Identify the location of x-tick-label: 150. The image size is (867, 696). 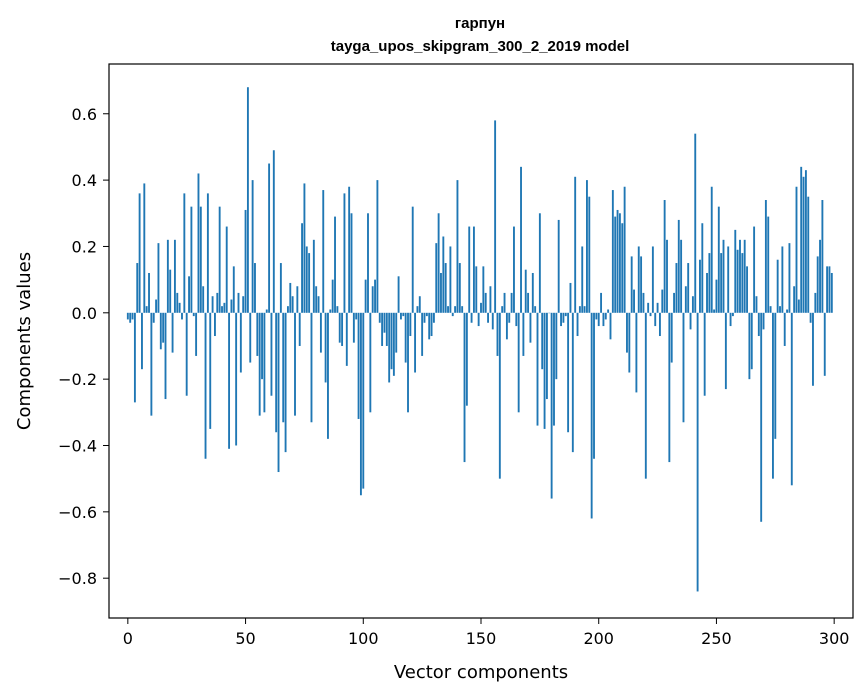
(481, 638).